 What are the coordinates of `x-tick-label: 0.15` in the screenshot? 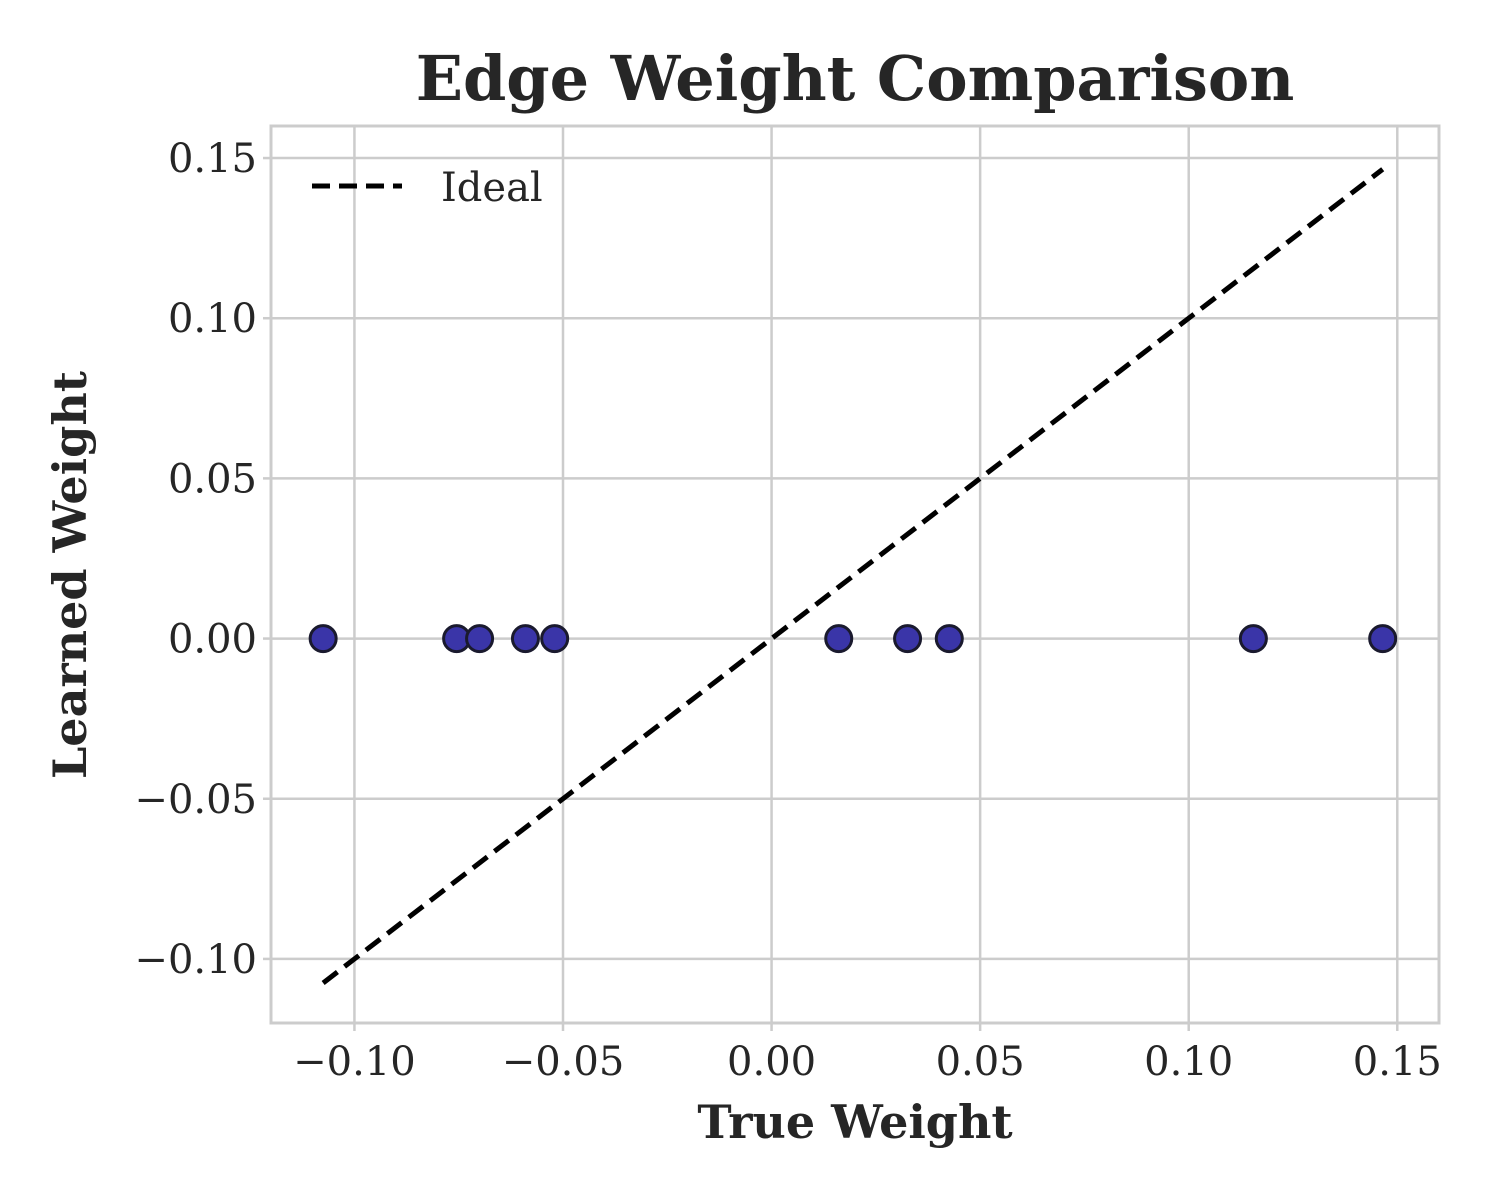 It's located at (1397, 1062).